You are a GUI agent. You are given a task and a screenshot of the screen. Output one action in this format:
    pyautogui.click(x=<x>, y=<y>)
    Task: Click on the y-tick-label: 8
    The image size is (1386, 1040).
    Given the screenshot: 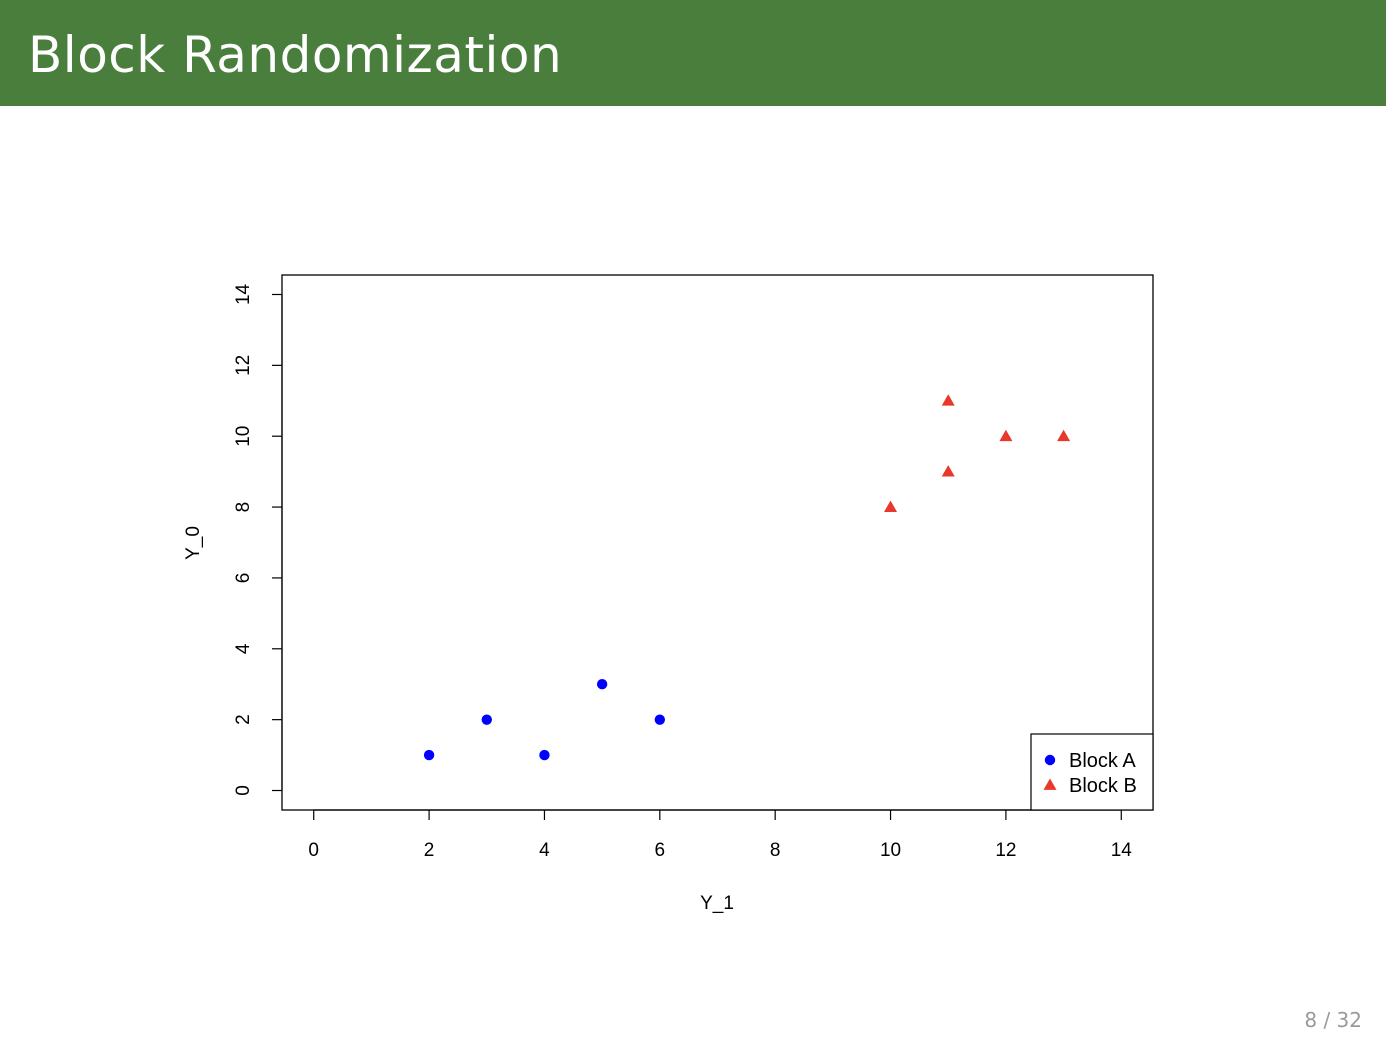 What is the action you would take?
    pyautogui.click(x=243, y=507)
    